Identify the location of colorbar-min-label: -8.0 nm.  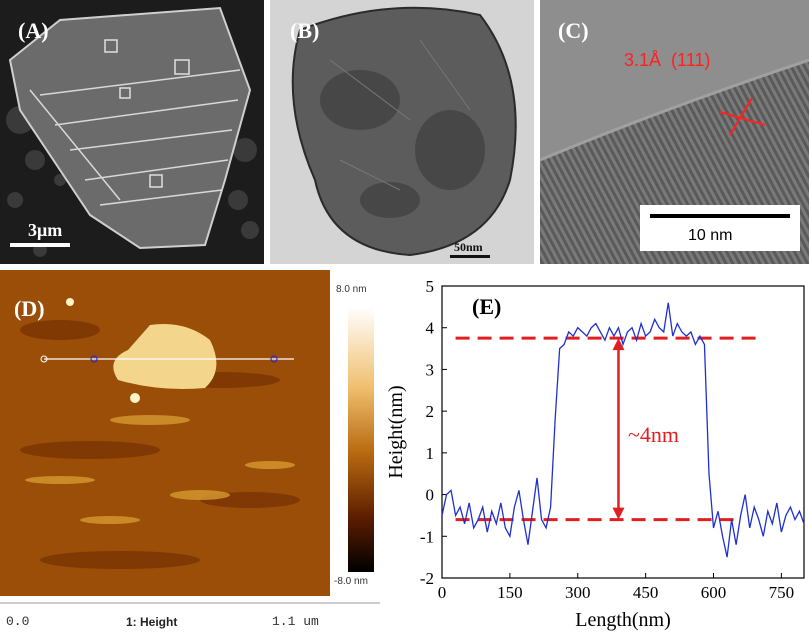
(351, 581).